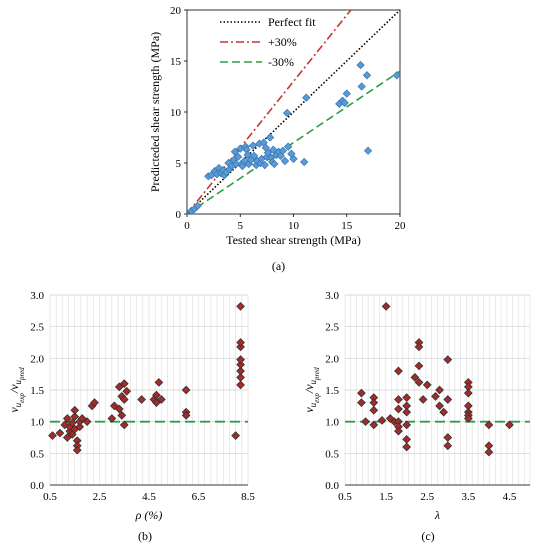  What do you see at coordinates (332, 359) in the screenshot?
I see `y-tick-label: 2.0` at bounding box center [332, 359].